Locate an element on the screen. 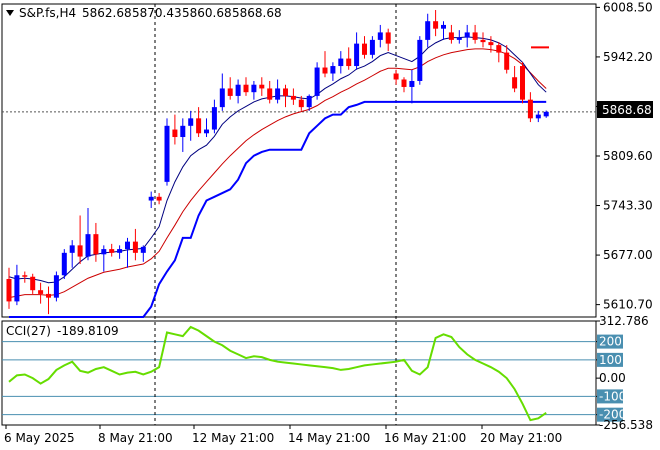 The height and width of the screenshot is (450, 660). time-tick-label: 20 May 21:00 is located at coordinates (521, 438).